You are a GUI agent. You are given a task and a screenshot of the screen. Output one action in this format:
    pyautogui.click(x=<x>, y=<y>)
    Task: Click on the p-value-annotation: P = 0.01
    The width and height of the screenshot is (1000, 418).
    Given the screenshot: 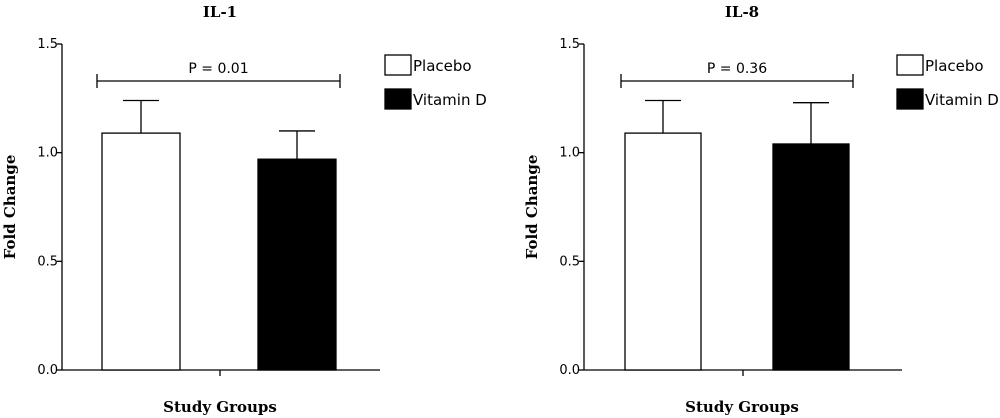 What is the action you would take?
    pyautogui.click(x=218, y=69)
    